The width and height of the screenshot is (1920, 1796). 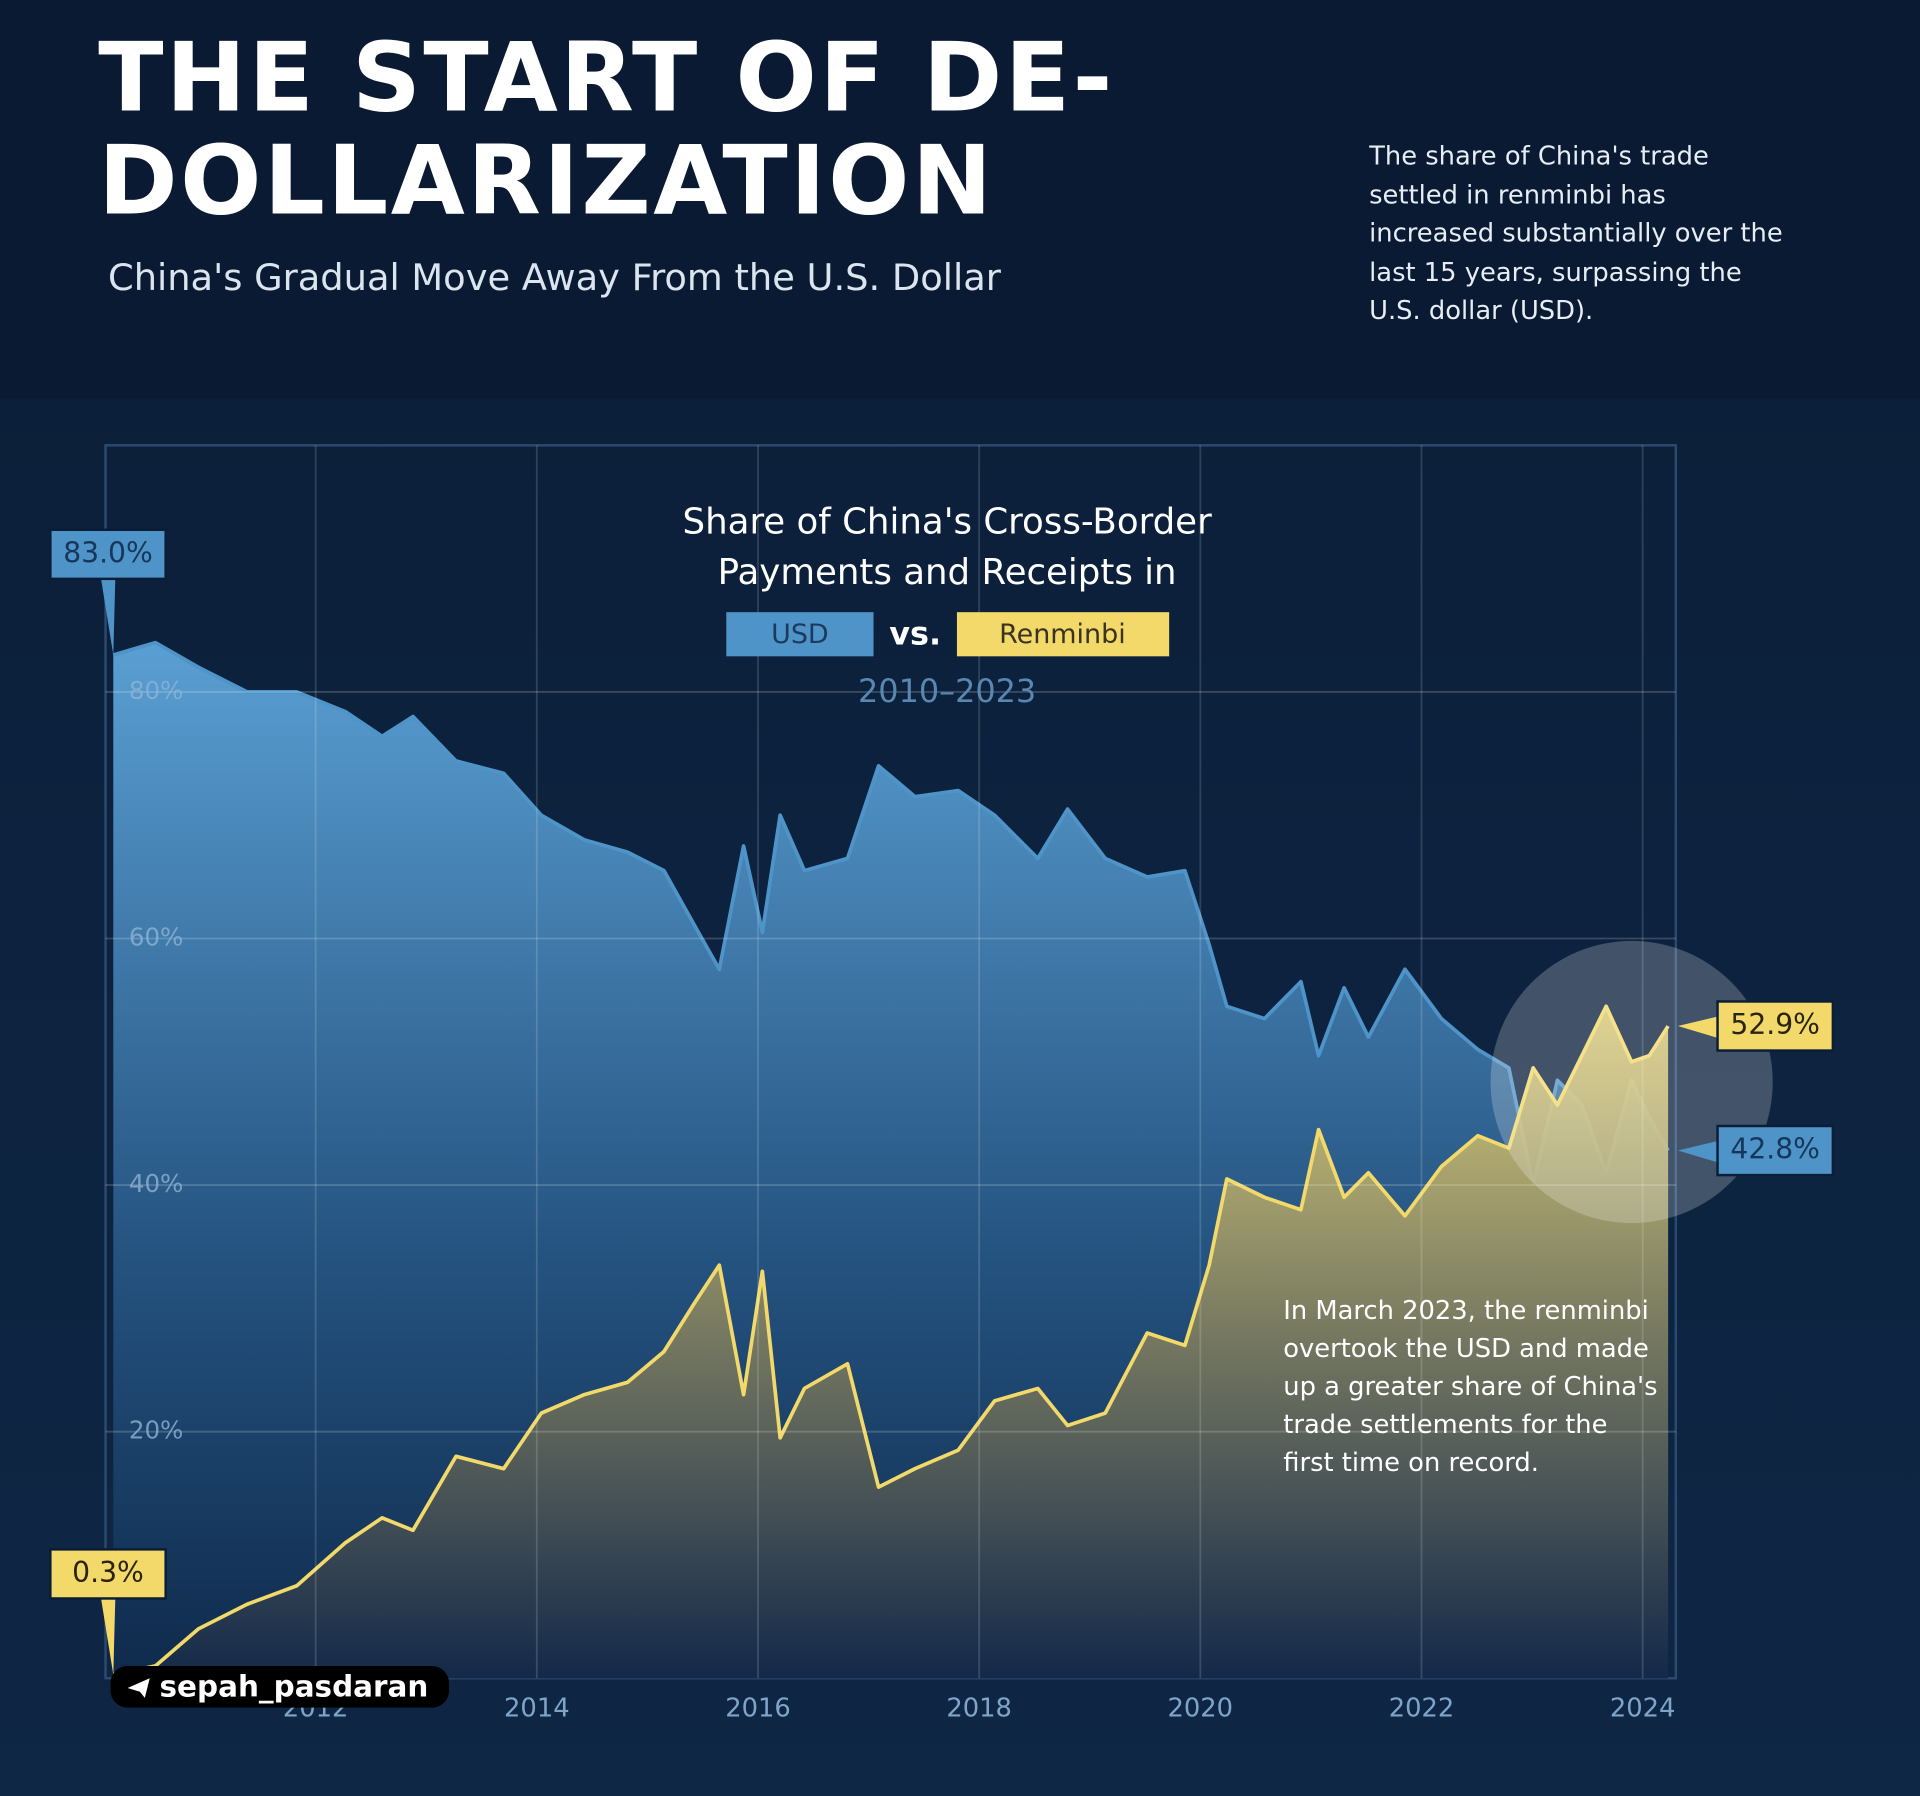 What do you see at coordinates (1422, 1708) in the screenshot?
I see `x-tick-label: 2022` at bounding box center [1422, 1708].